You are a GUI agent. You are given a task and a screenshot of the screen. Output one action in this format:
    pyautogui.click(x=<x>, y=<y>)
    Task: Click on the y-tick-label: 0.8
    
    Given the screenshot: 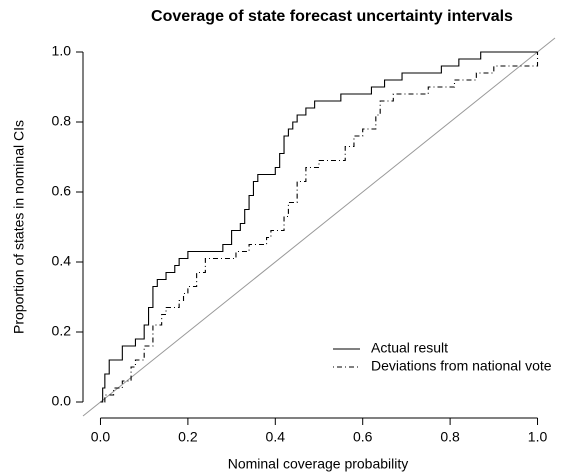 What is the action you would take?
    pyautogui.click(x=62, y=121)
    